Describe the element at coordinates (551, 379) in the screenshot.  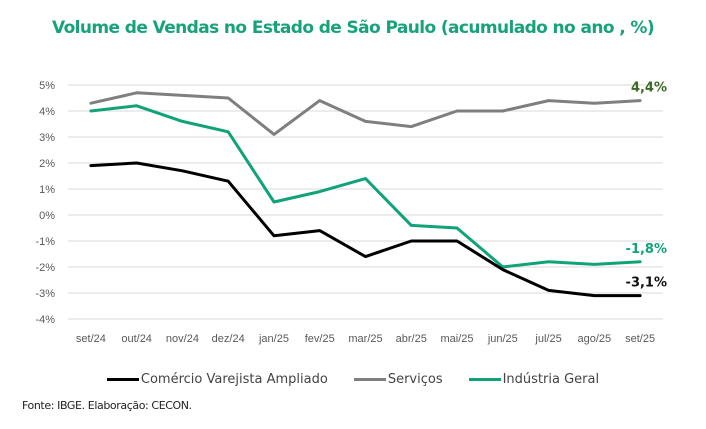
I see `legend-label: Indústria Geral` at that location.